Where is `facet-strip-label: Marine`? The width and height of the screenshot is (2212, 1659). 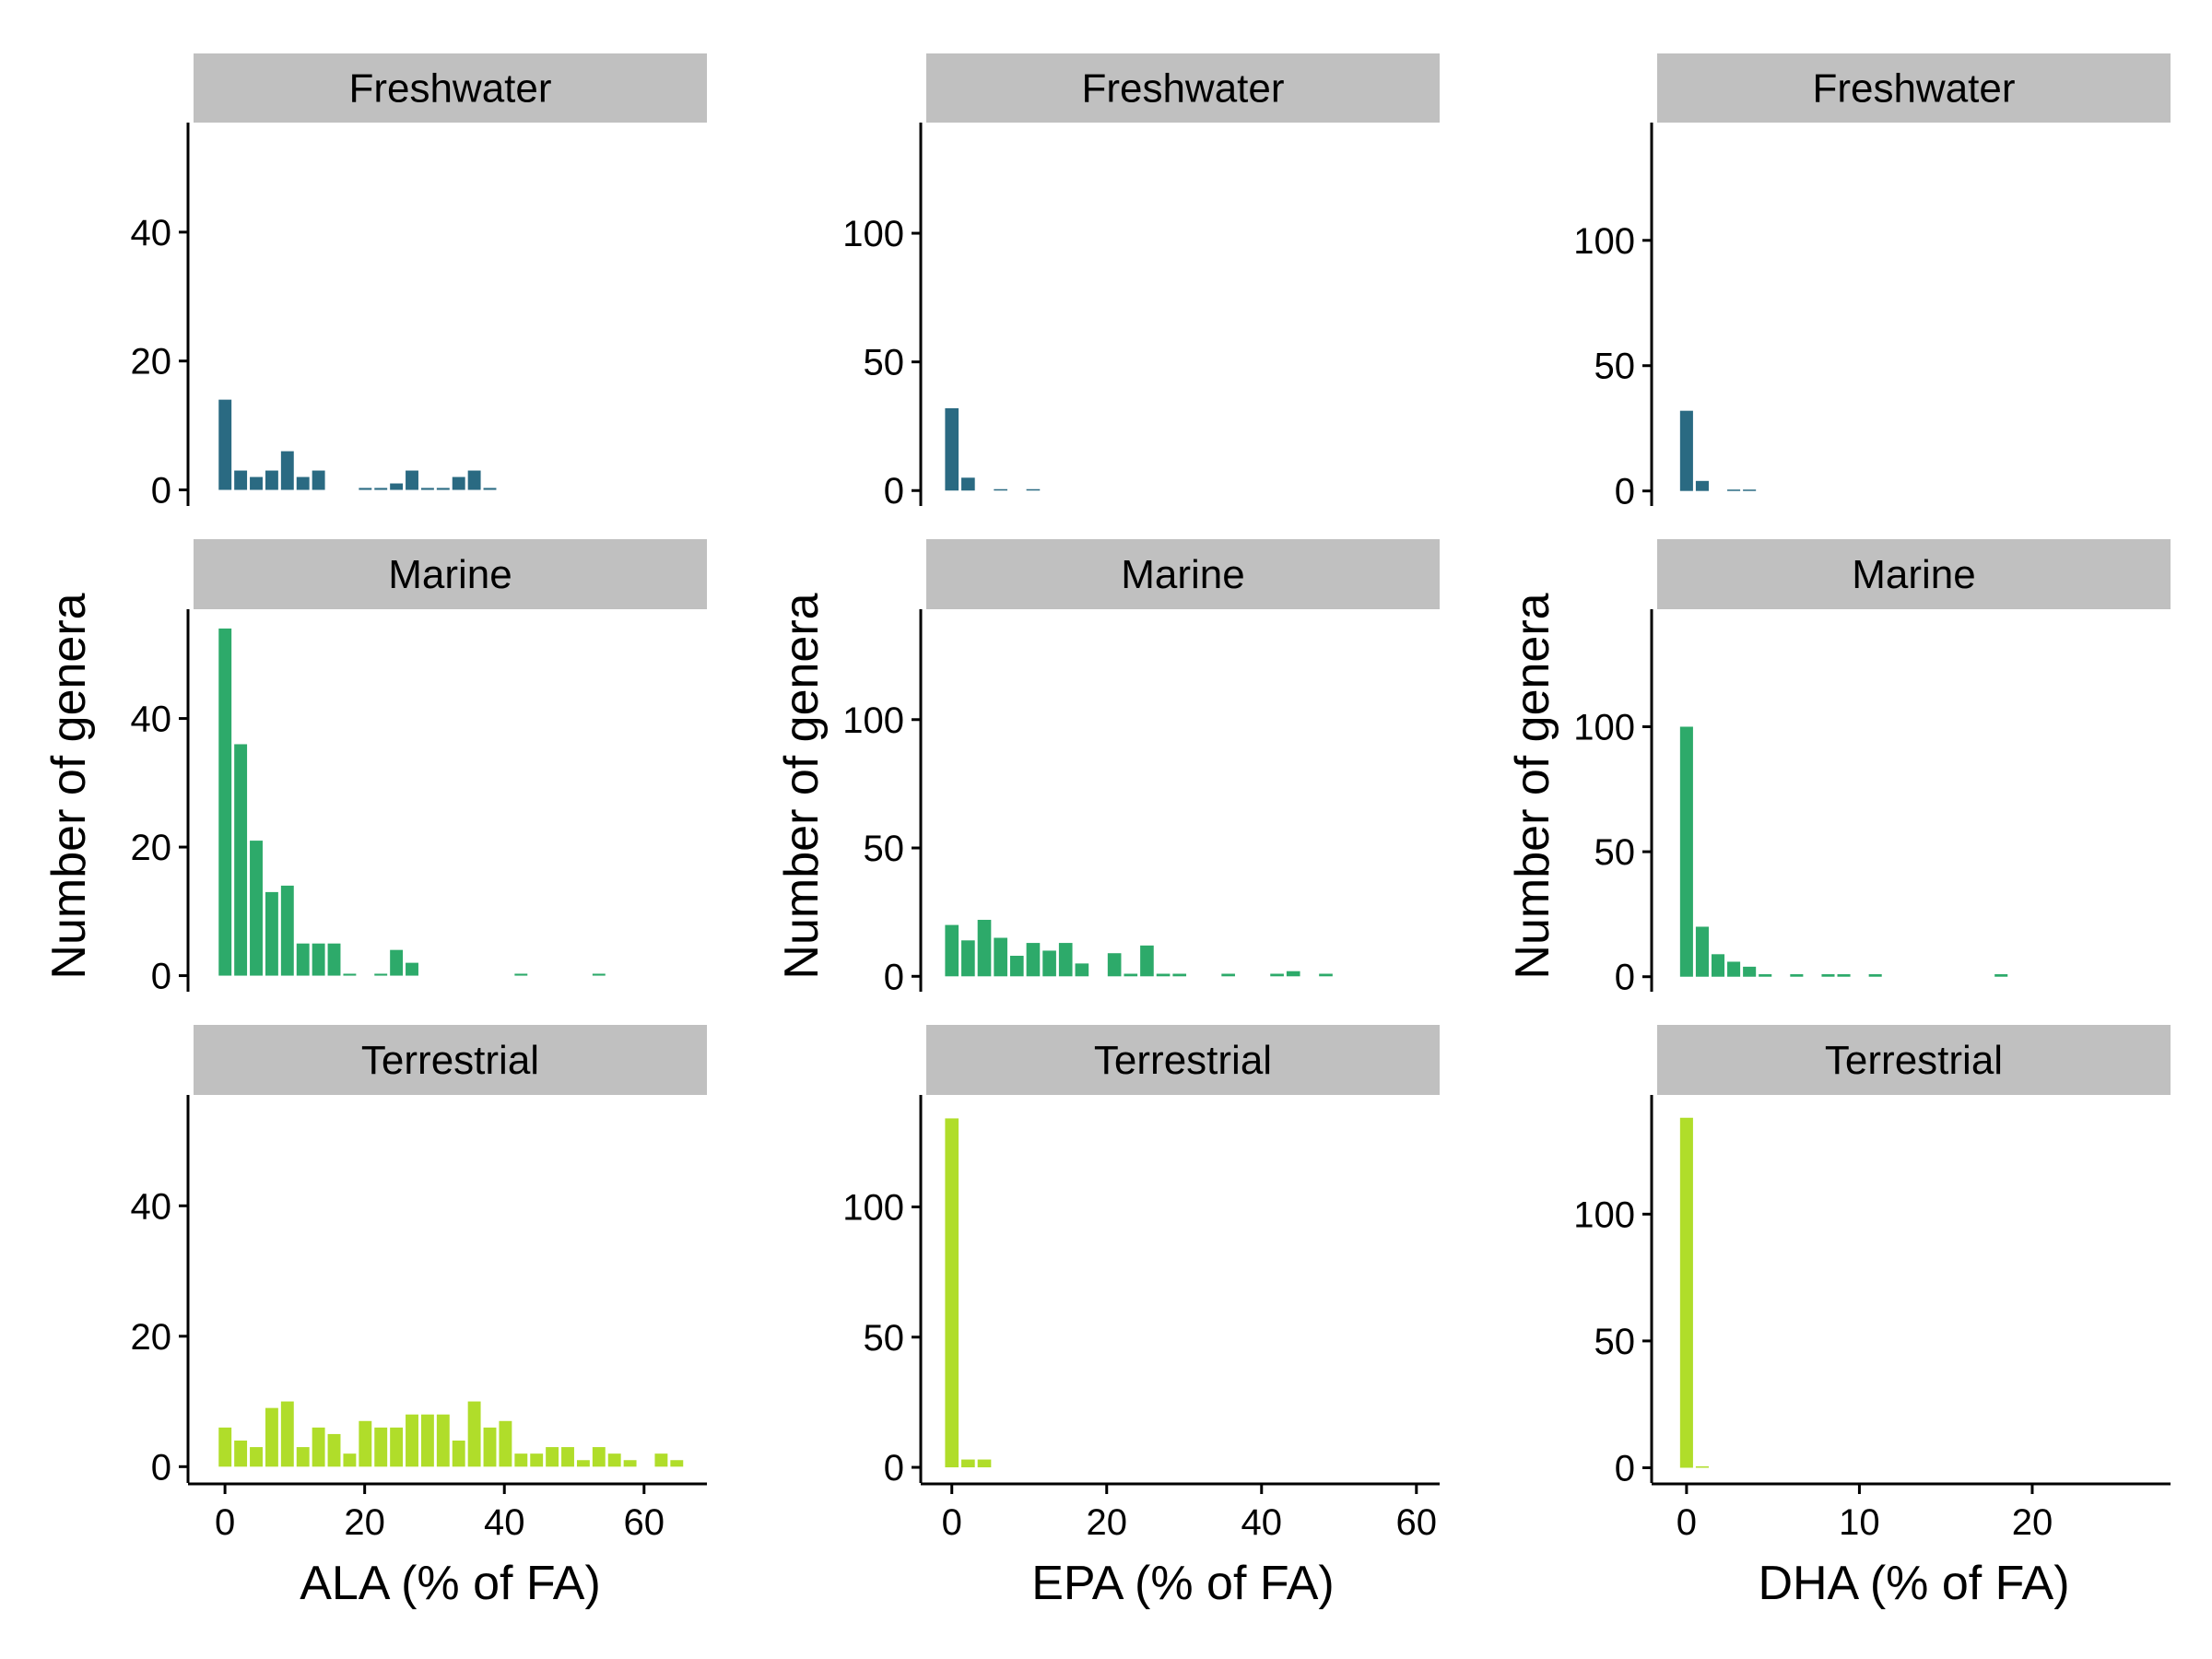 facet-strip-label: Marine is located at coordinates (1183, 574).